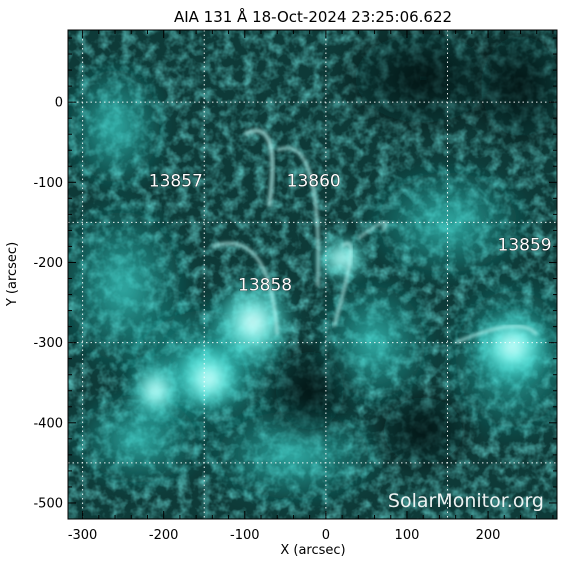 This screenshot has height=564, width=564. What do you see at coordinates (314, 181) in the screenshot?
I see `region-label-13860: 13860` at bounding box center [314, 181].